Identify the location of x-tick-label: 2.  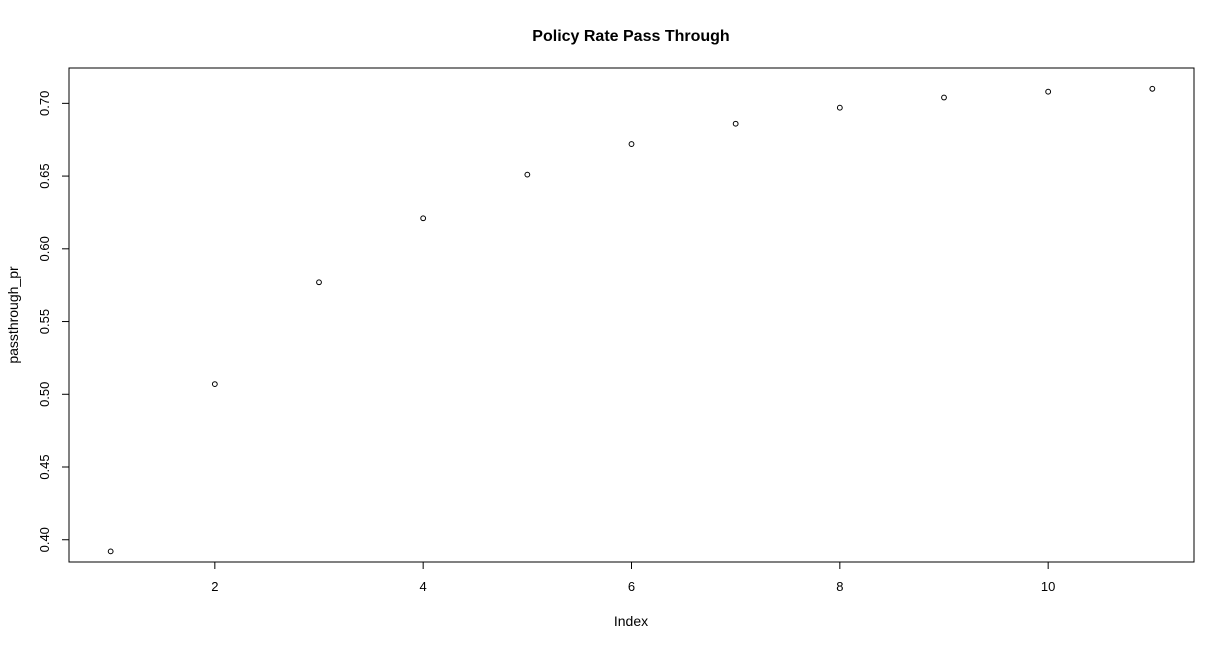
(214, 586).